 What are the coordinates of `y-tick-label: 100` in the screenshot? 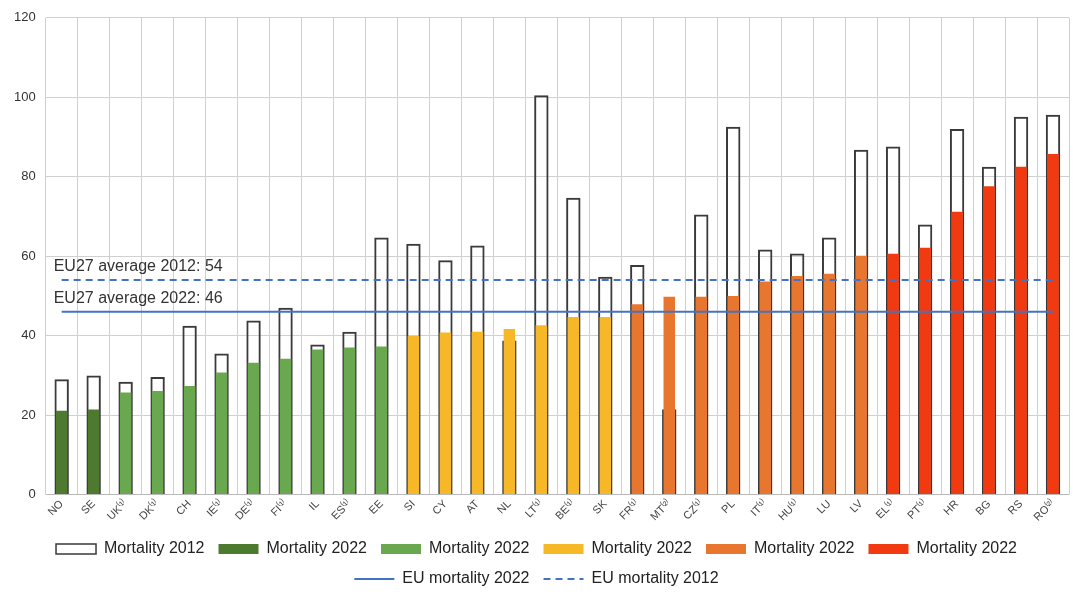 It's located at (24, 96).